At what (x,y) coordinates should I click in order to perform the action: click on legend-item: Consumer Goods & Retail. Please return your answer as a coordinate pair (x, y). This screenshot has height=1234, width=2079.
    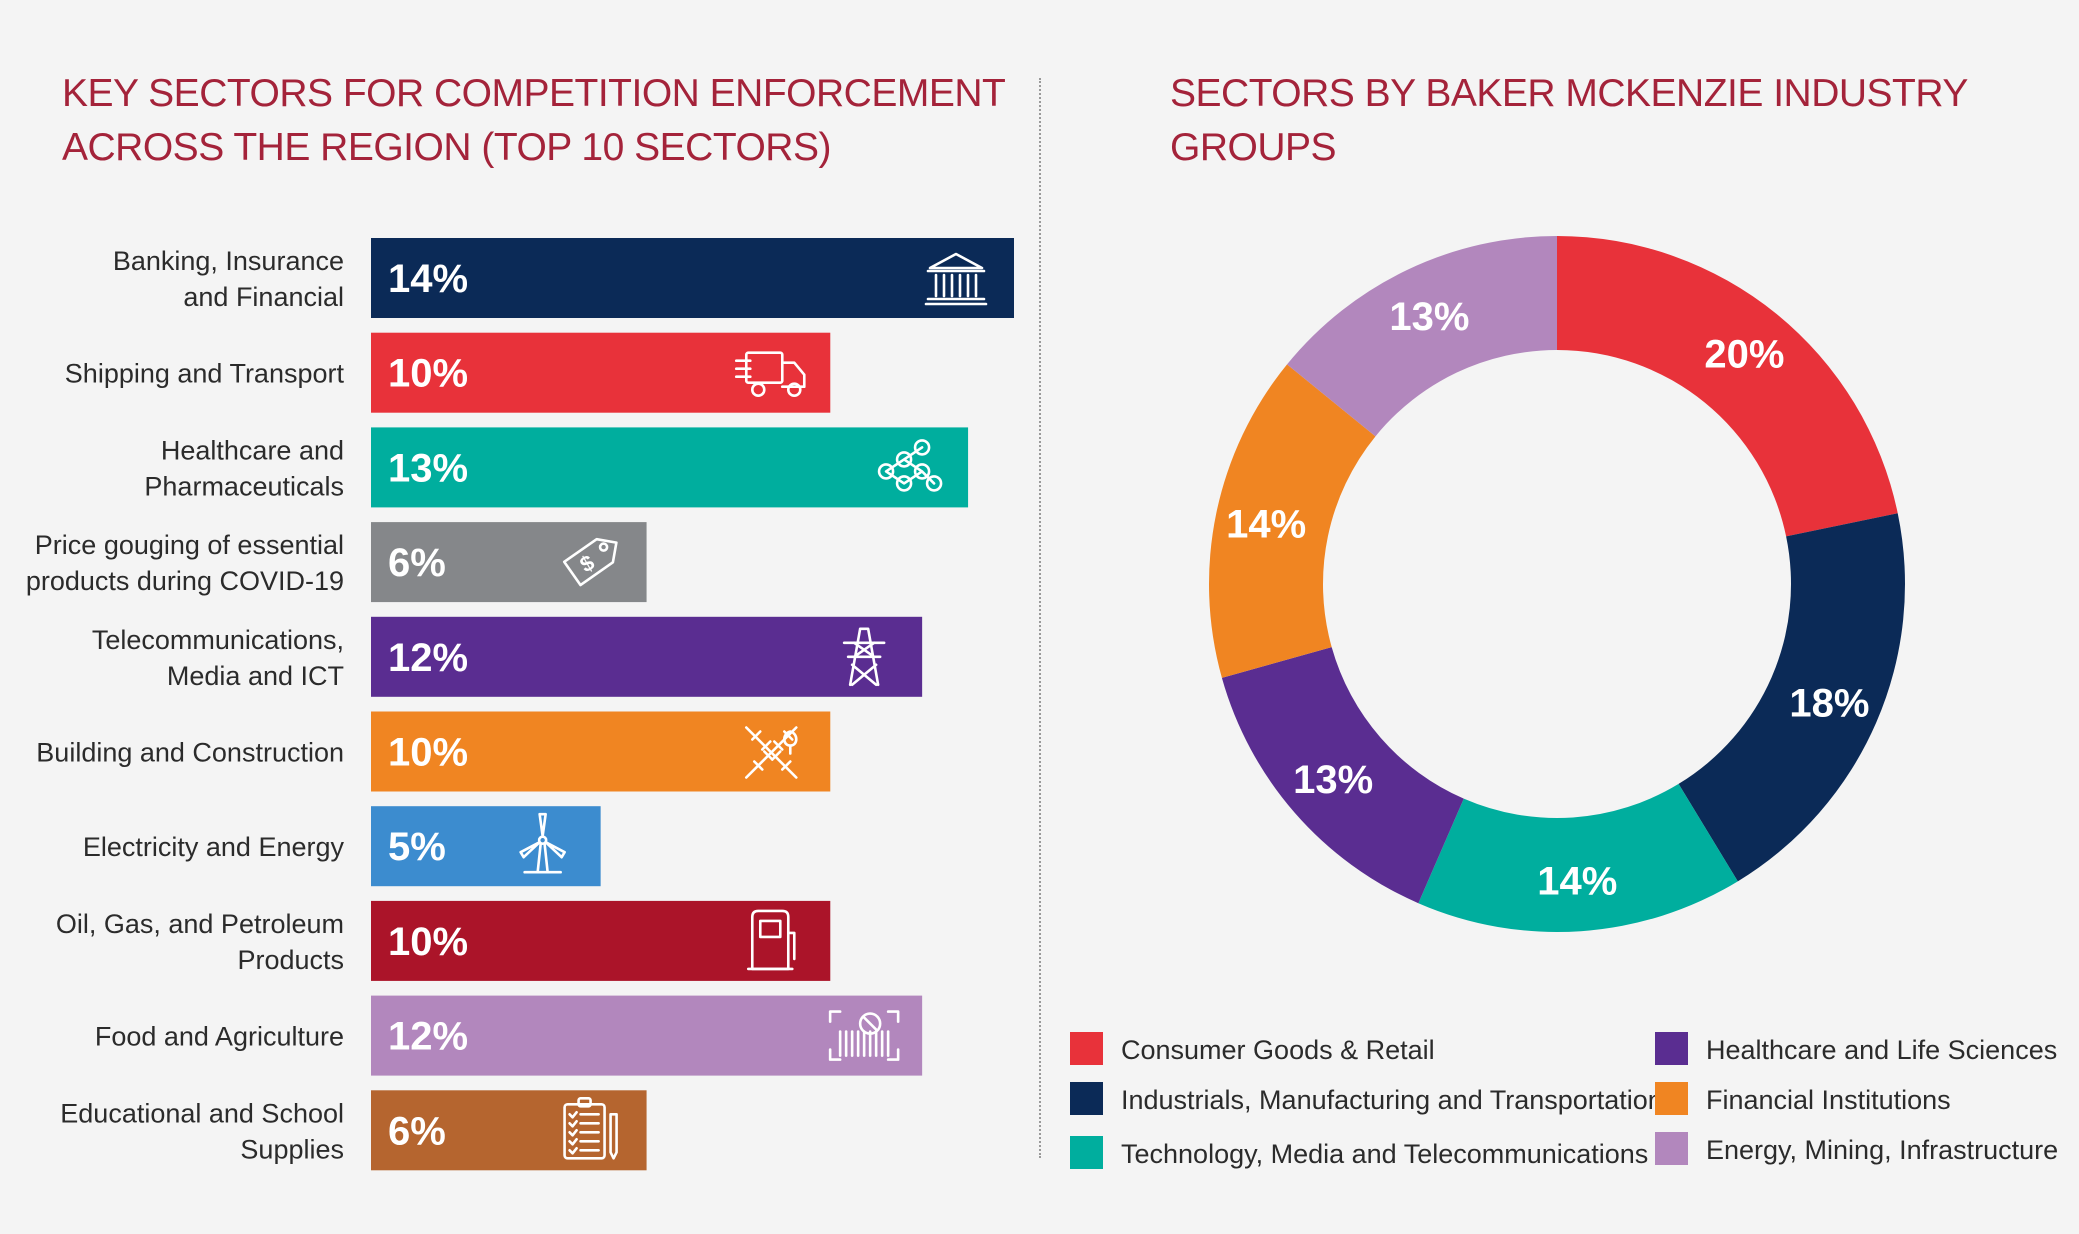
    Looking at the image, I should click on (1252, 1048).